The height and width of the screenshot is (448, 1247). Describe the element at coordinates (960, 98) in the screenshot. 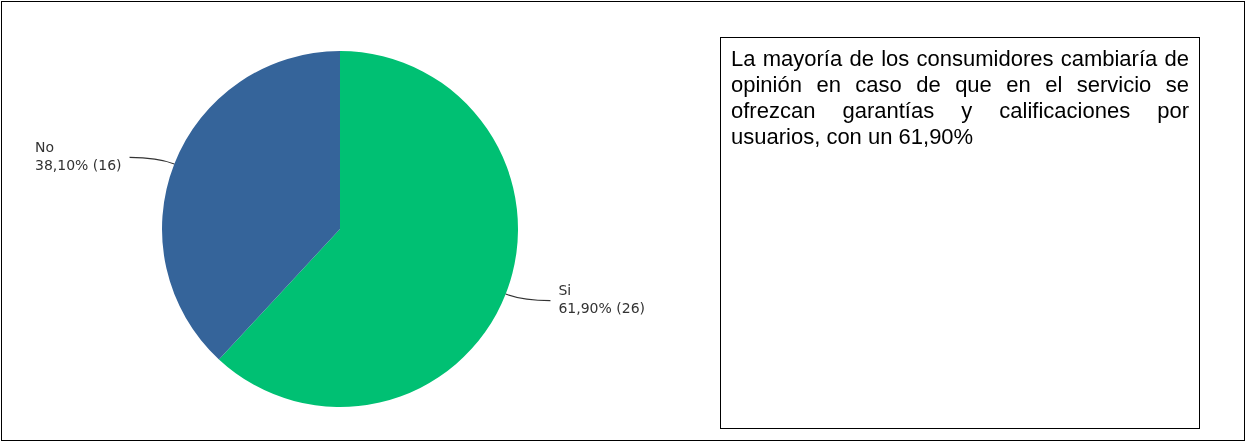

I see `text: La mayoría de los consumidores cambiaría de opinión en caso de que en el servicio se ofrezcan garantías y calificaciones por usuarios, con un 61,90%` at that location.